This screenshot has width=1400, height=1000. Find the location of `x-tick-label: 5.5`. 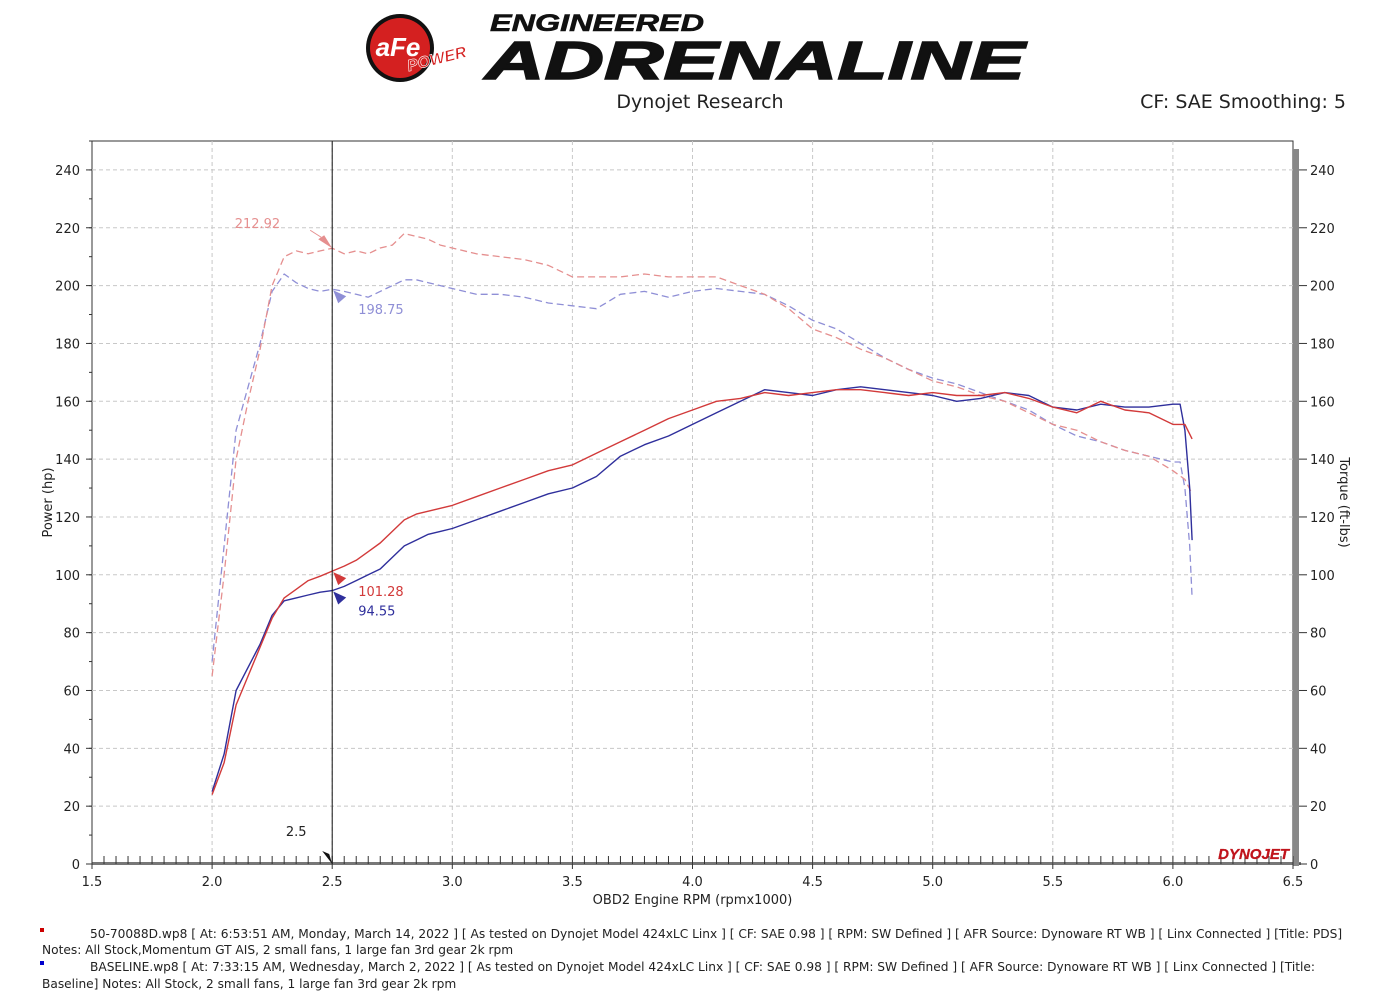

x-tick-label: 5.5 is located at coordinates (1052, 882).